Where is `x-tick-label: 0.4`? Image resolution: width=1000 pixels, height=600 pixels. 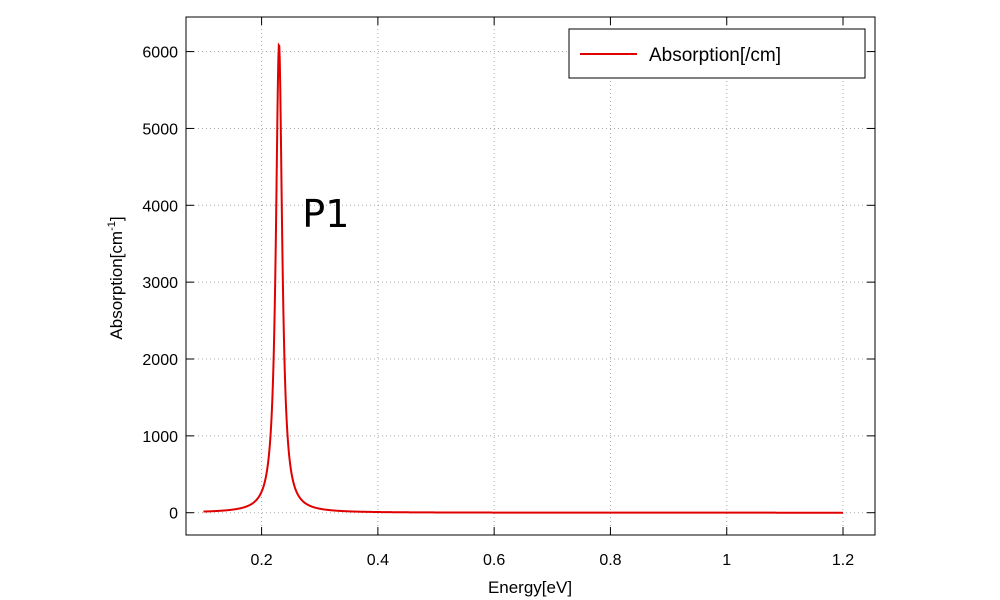
x-tick-label: 0.4 is located at coordinates (378, 560).